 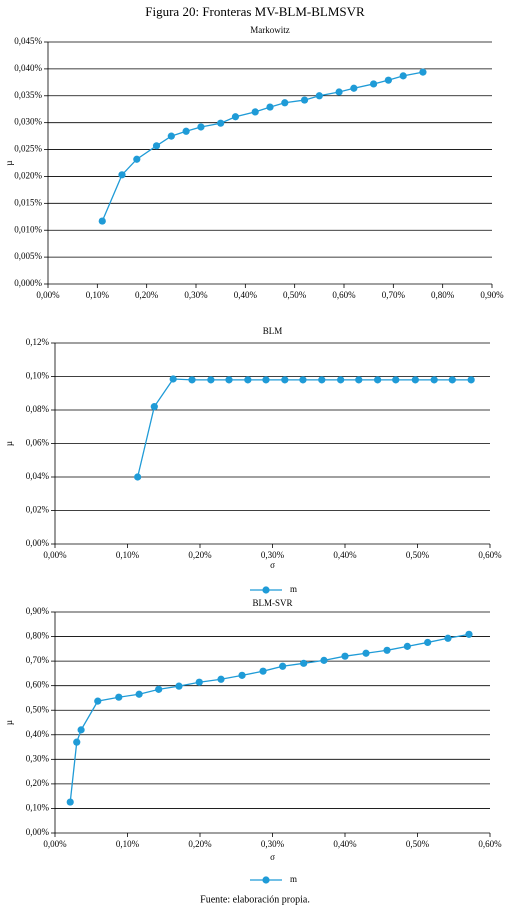 I want to click on y-tick-label: 0,04%, so click(x=38, y=476).